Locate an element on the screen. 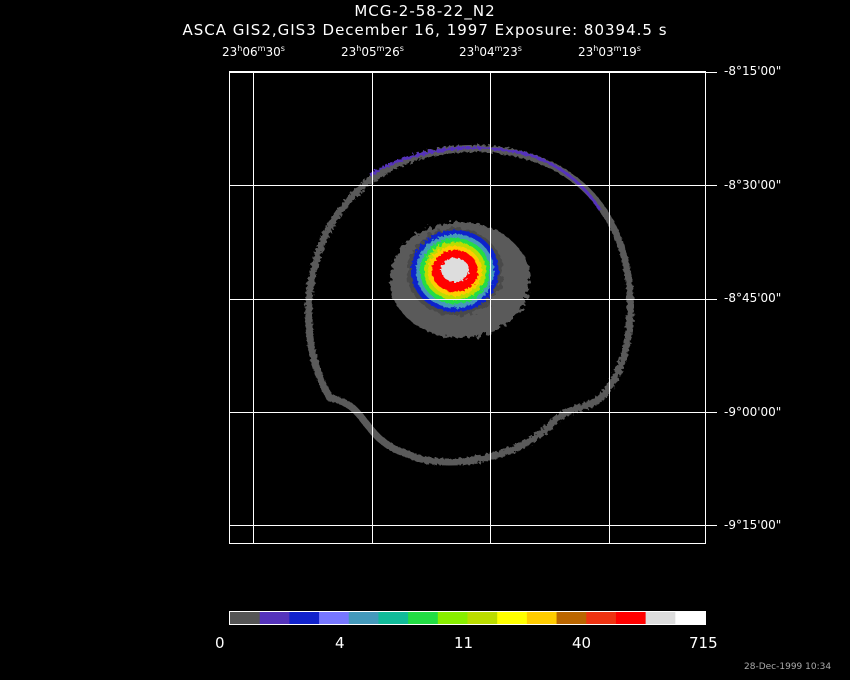 The width and height of the screenshot is (850, 680). dec-label-5: -9°15'00" is located at coordinates (753, 525).